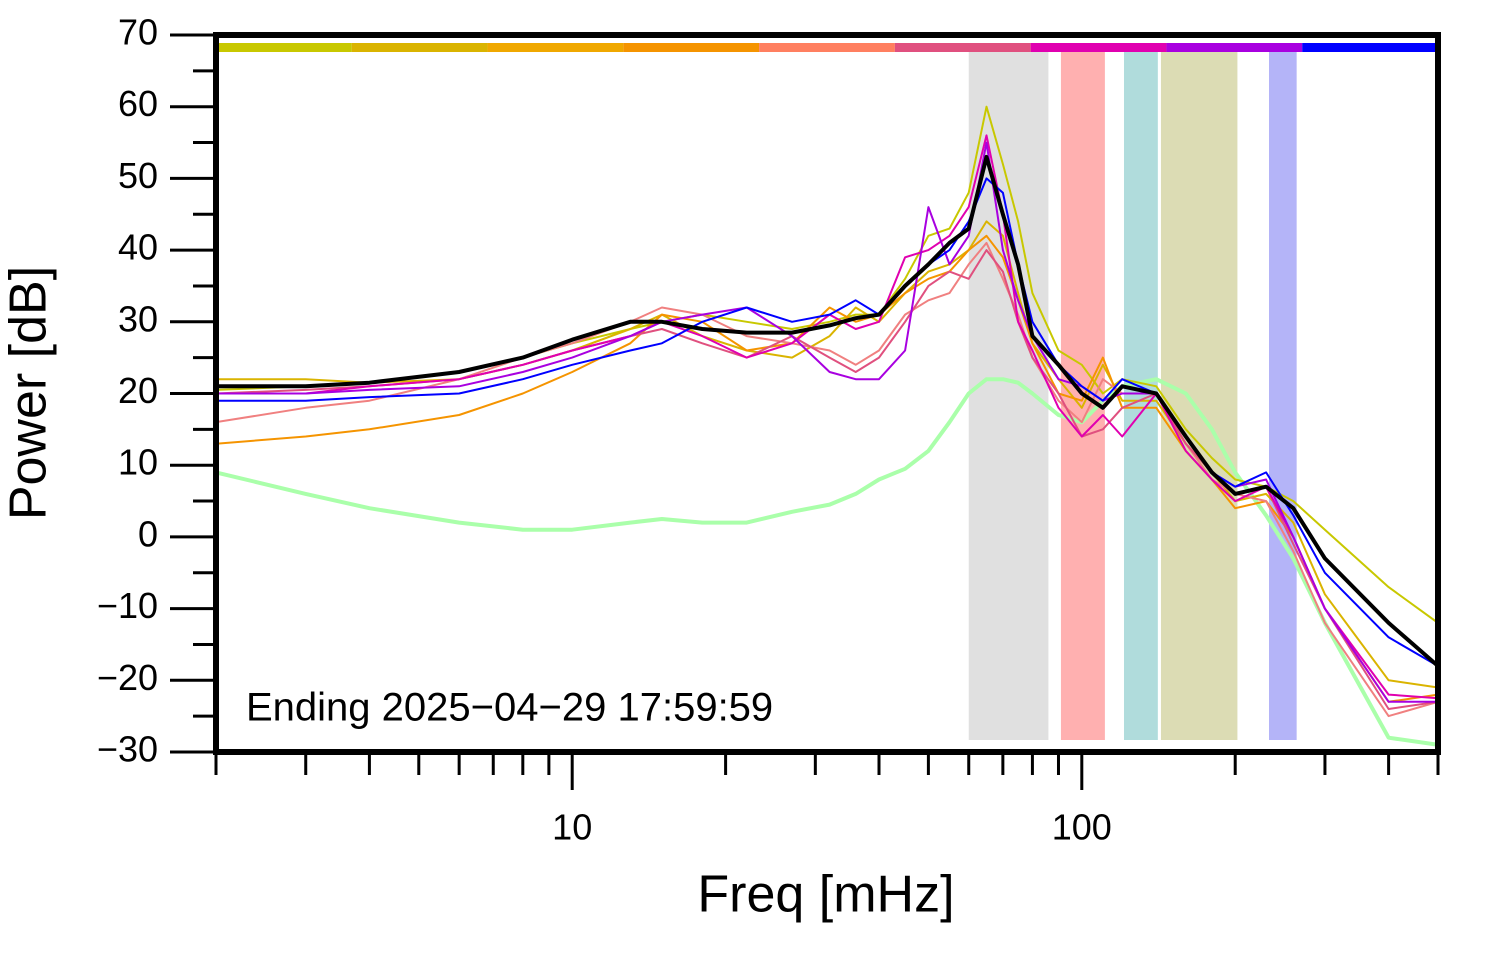  What do you see at coordinates (138, 247) in the screenshot?
I see `y-tick-label: 40` at bounding box center [138, 247].